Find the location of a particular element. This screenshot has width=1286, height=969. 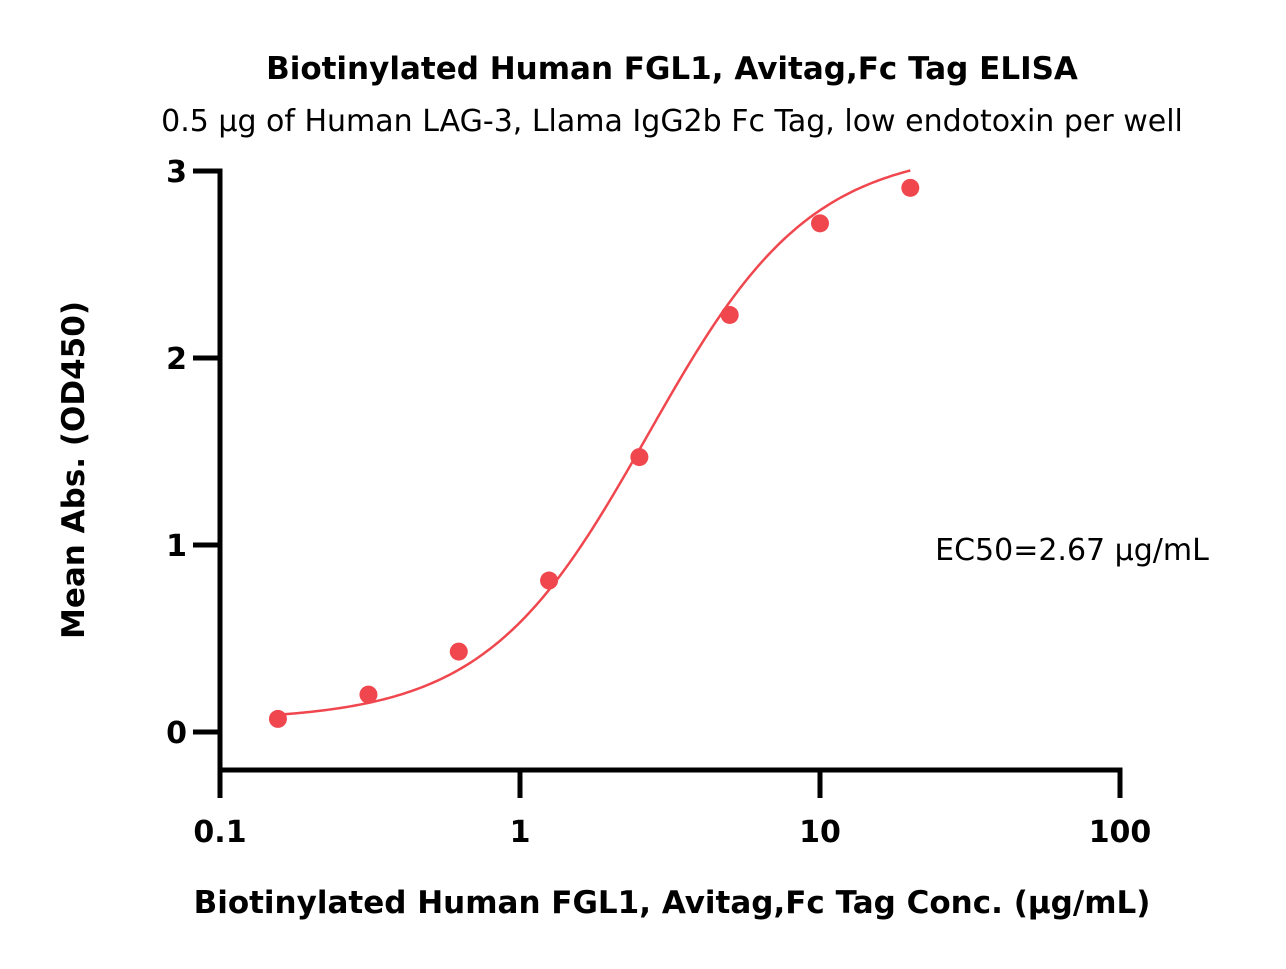

y-tick-label: 0 is located at coordinates (176, 733).